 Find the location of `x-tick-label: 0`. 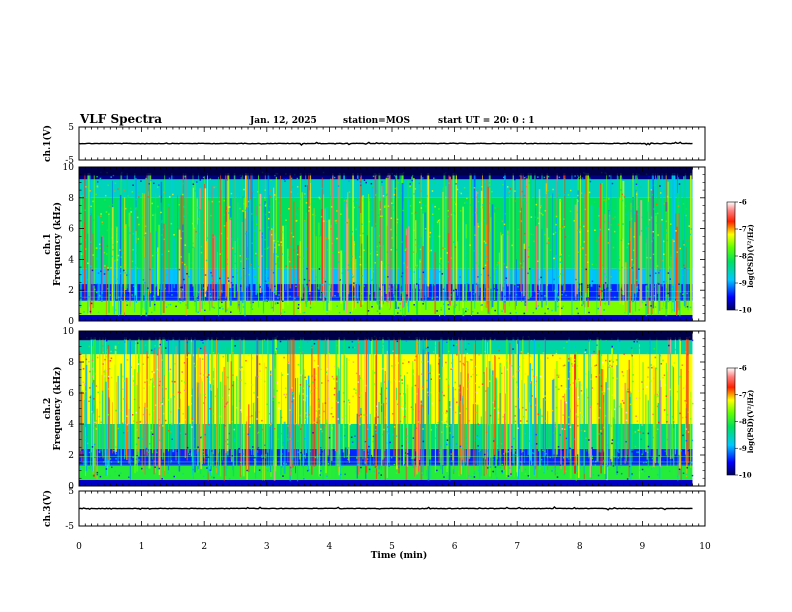

x-tick-label: 0 is located at coordinates (79, 547).